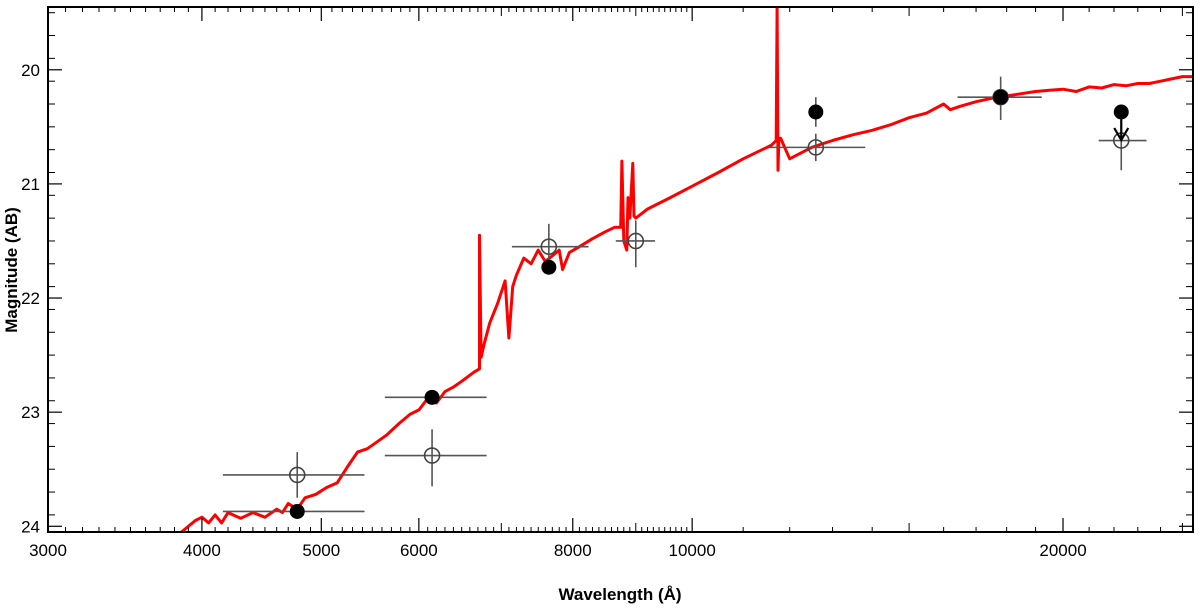 This screenshot has height=612, width=1200. Describe the element at coordinates (573, 550) in the screenshot. I see `x-tick-label: 8000` at that location.